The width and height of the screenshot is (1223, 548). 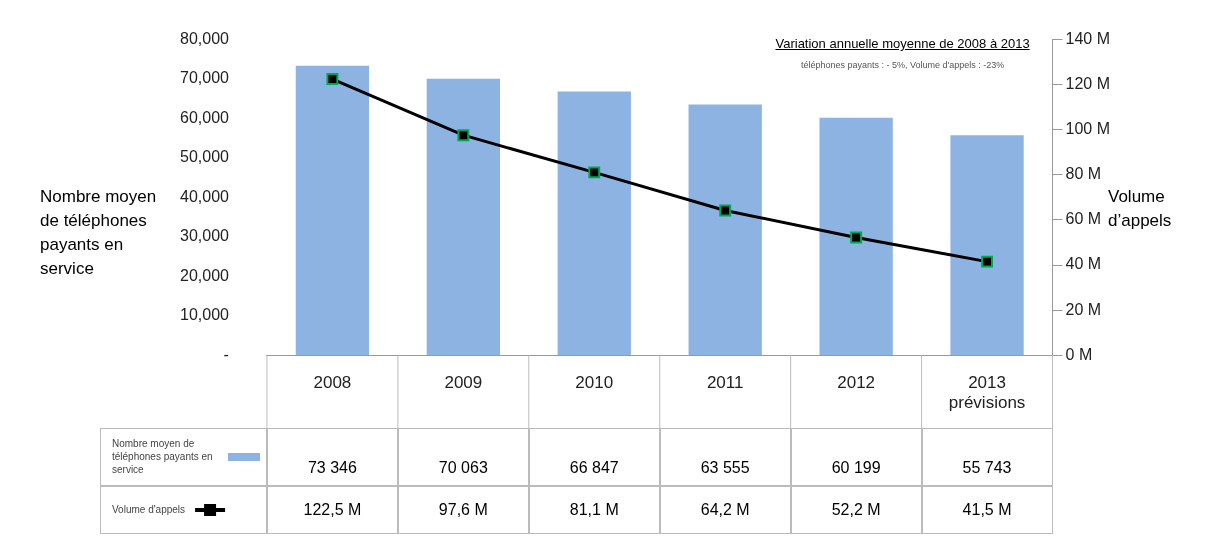 I want to click on data-label: 70 063, so click(x=463, y=457).